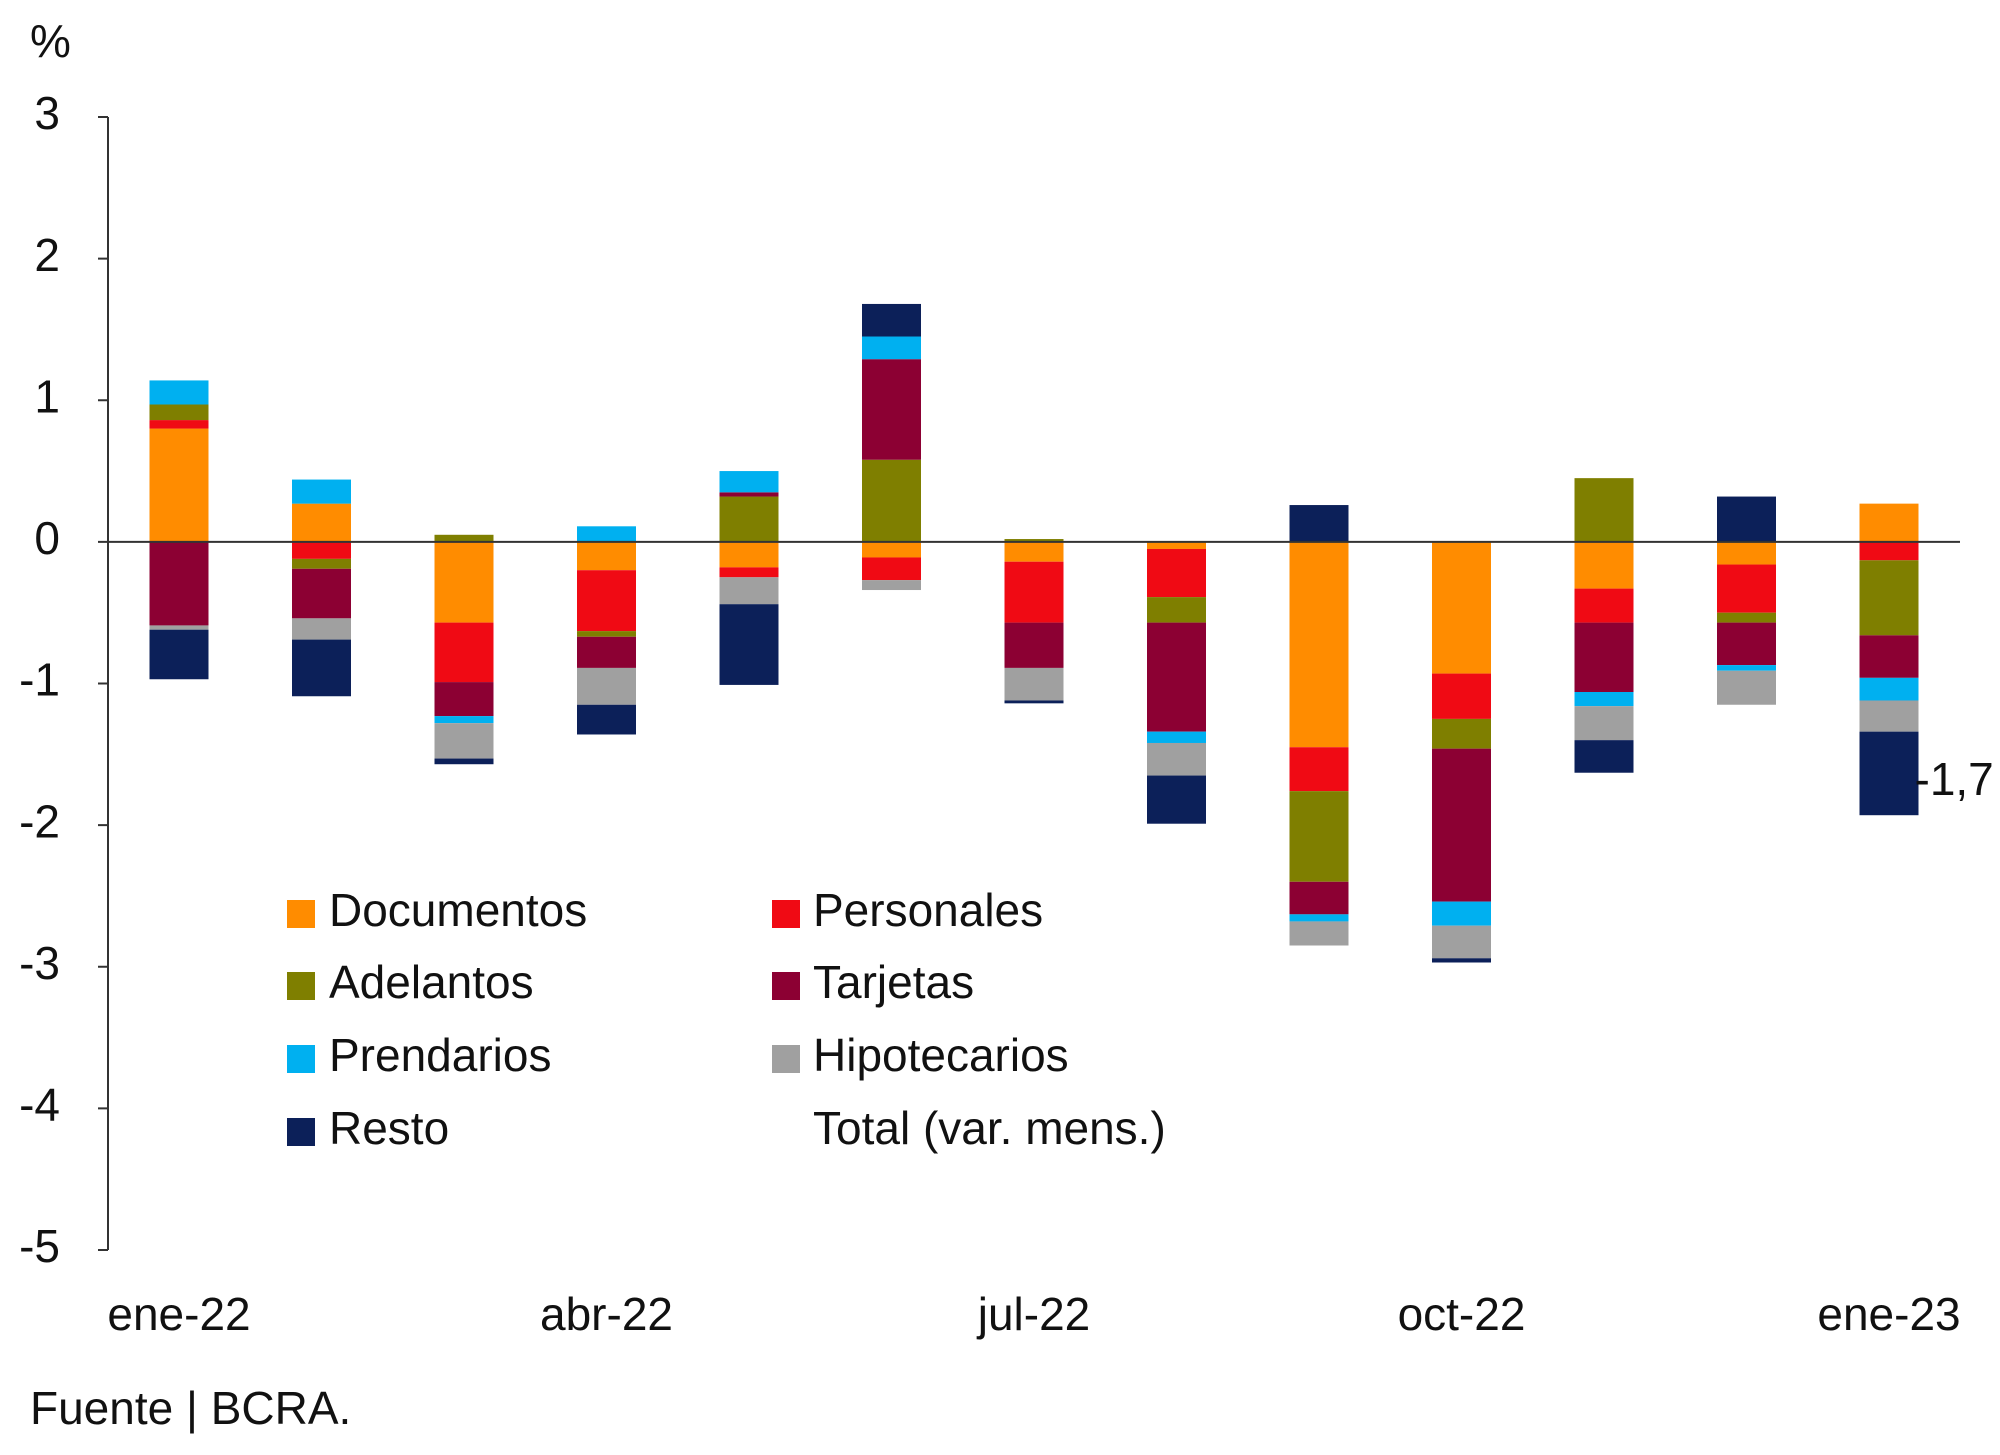 The image size is (2000, 1455). I want to click on y-tick-label: -1, so click(39, 680).